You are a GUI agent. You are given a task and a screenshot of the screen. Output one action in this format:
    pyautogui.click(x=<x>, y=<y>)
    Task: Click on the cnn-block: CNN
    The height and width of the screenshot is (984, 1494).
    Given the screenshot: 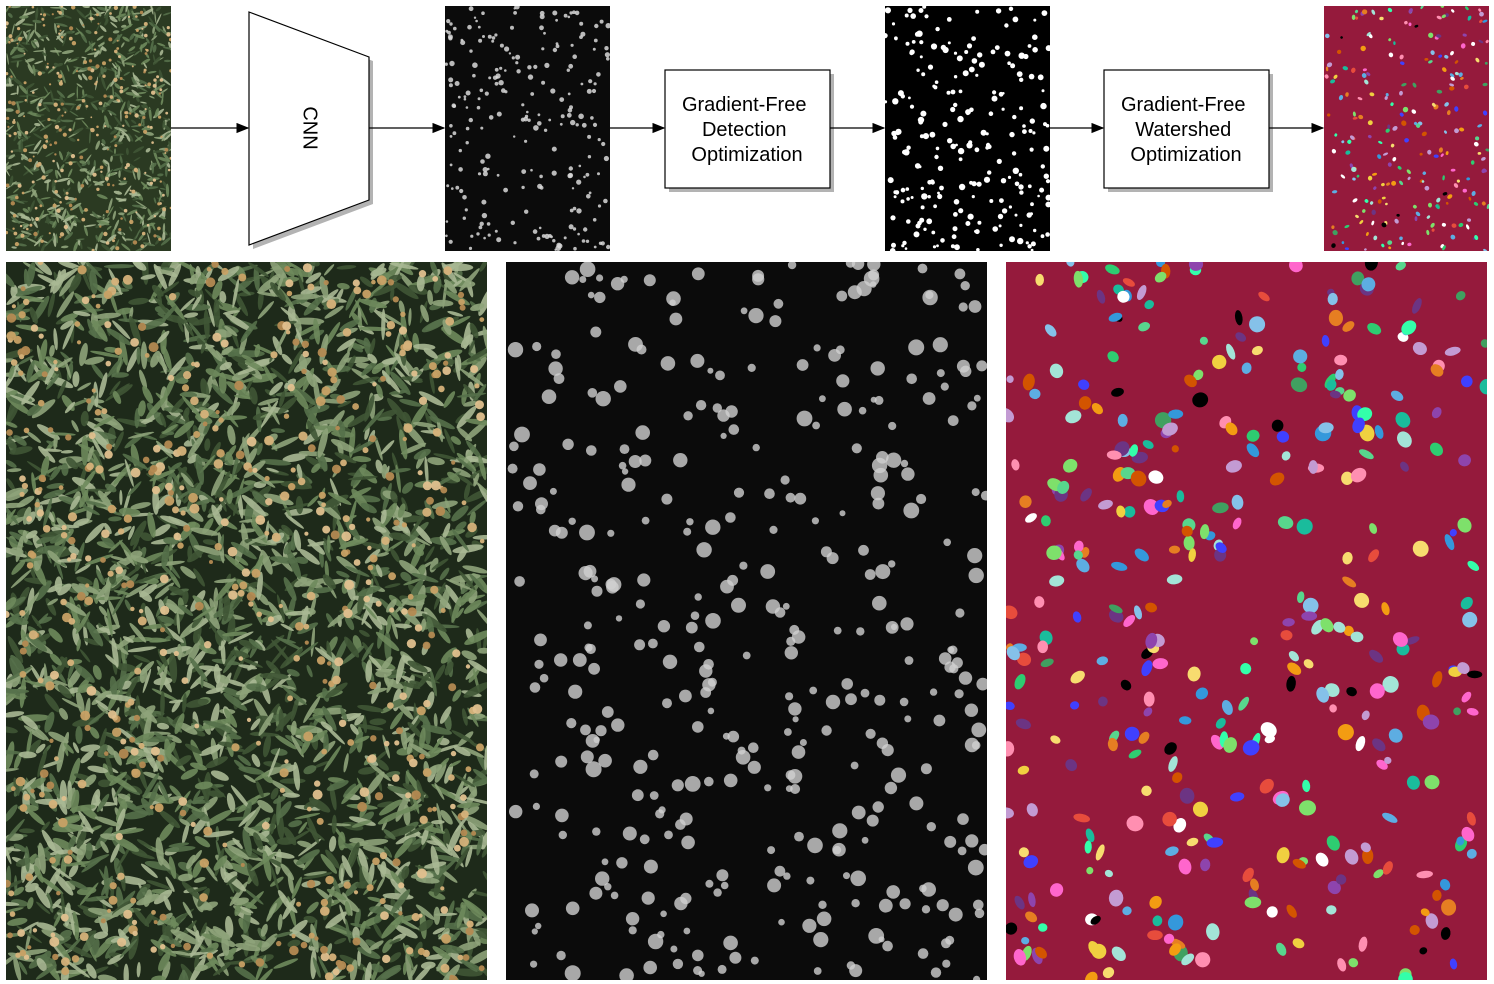 What is the action you would take?
    pyautogui.click(x=310, y=130)
    